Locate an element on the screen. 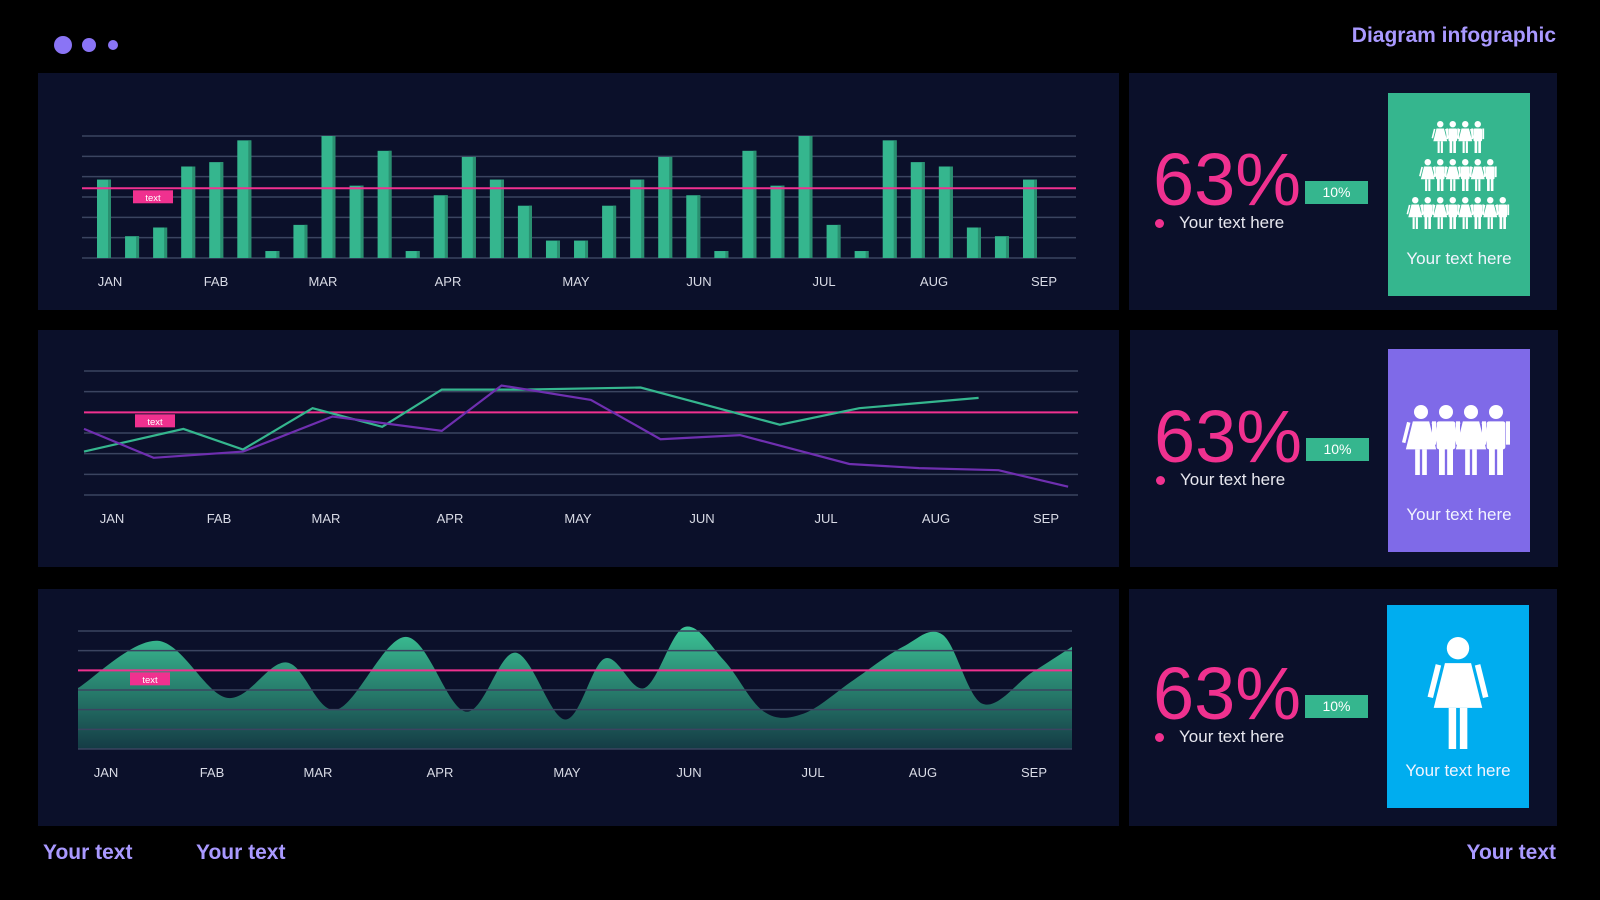 Image resolution: width=1600 pixels, height=900 pixels. x-tick-label: SEP is located at coordinates (1034, 772).